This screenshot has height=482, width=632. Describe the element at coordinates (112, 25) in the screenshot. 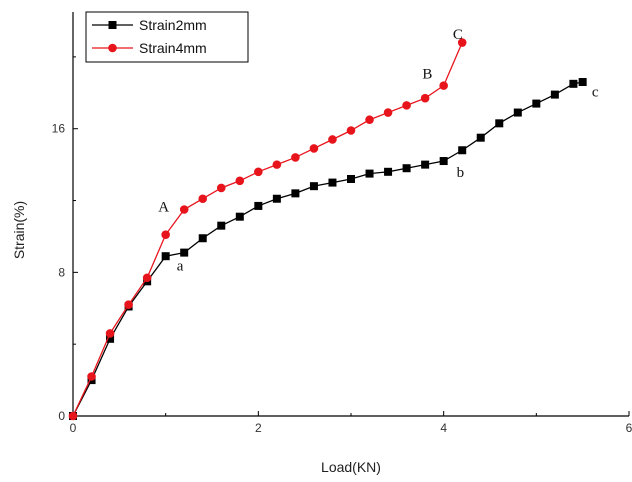

I see `legend-marker-square` at that location.